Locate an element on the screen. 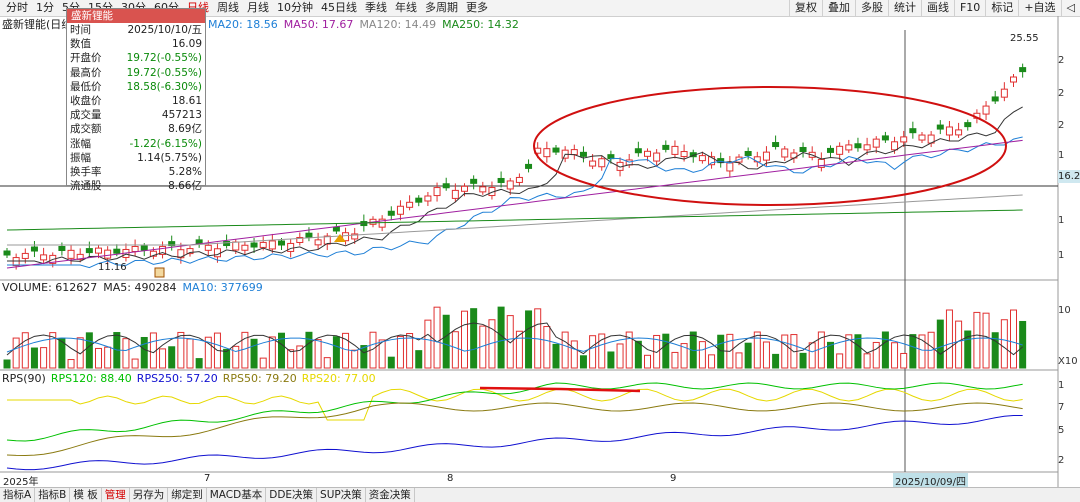  period-tab-8: 月线 is located at coordinates (258, 7).